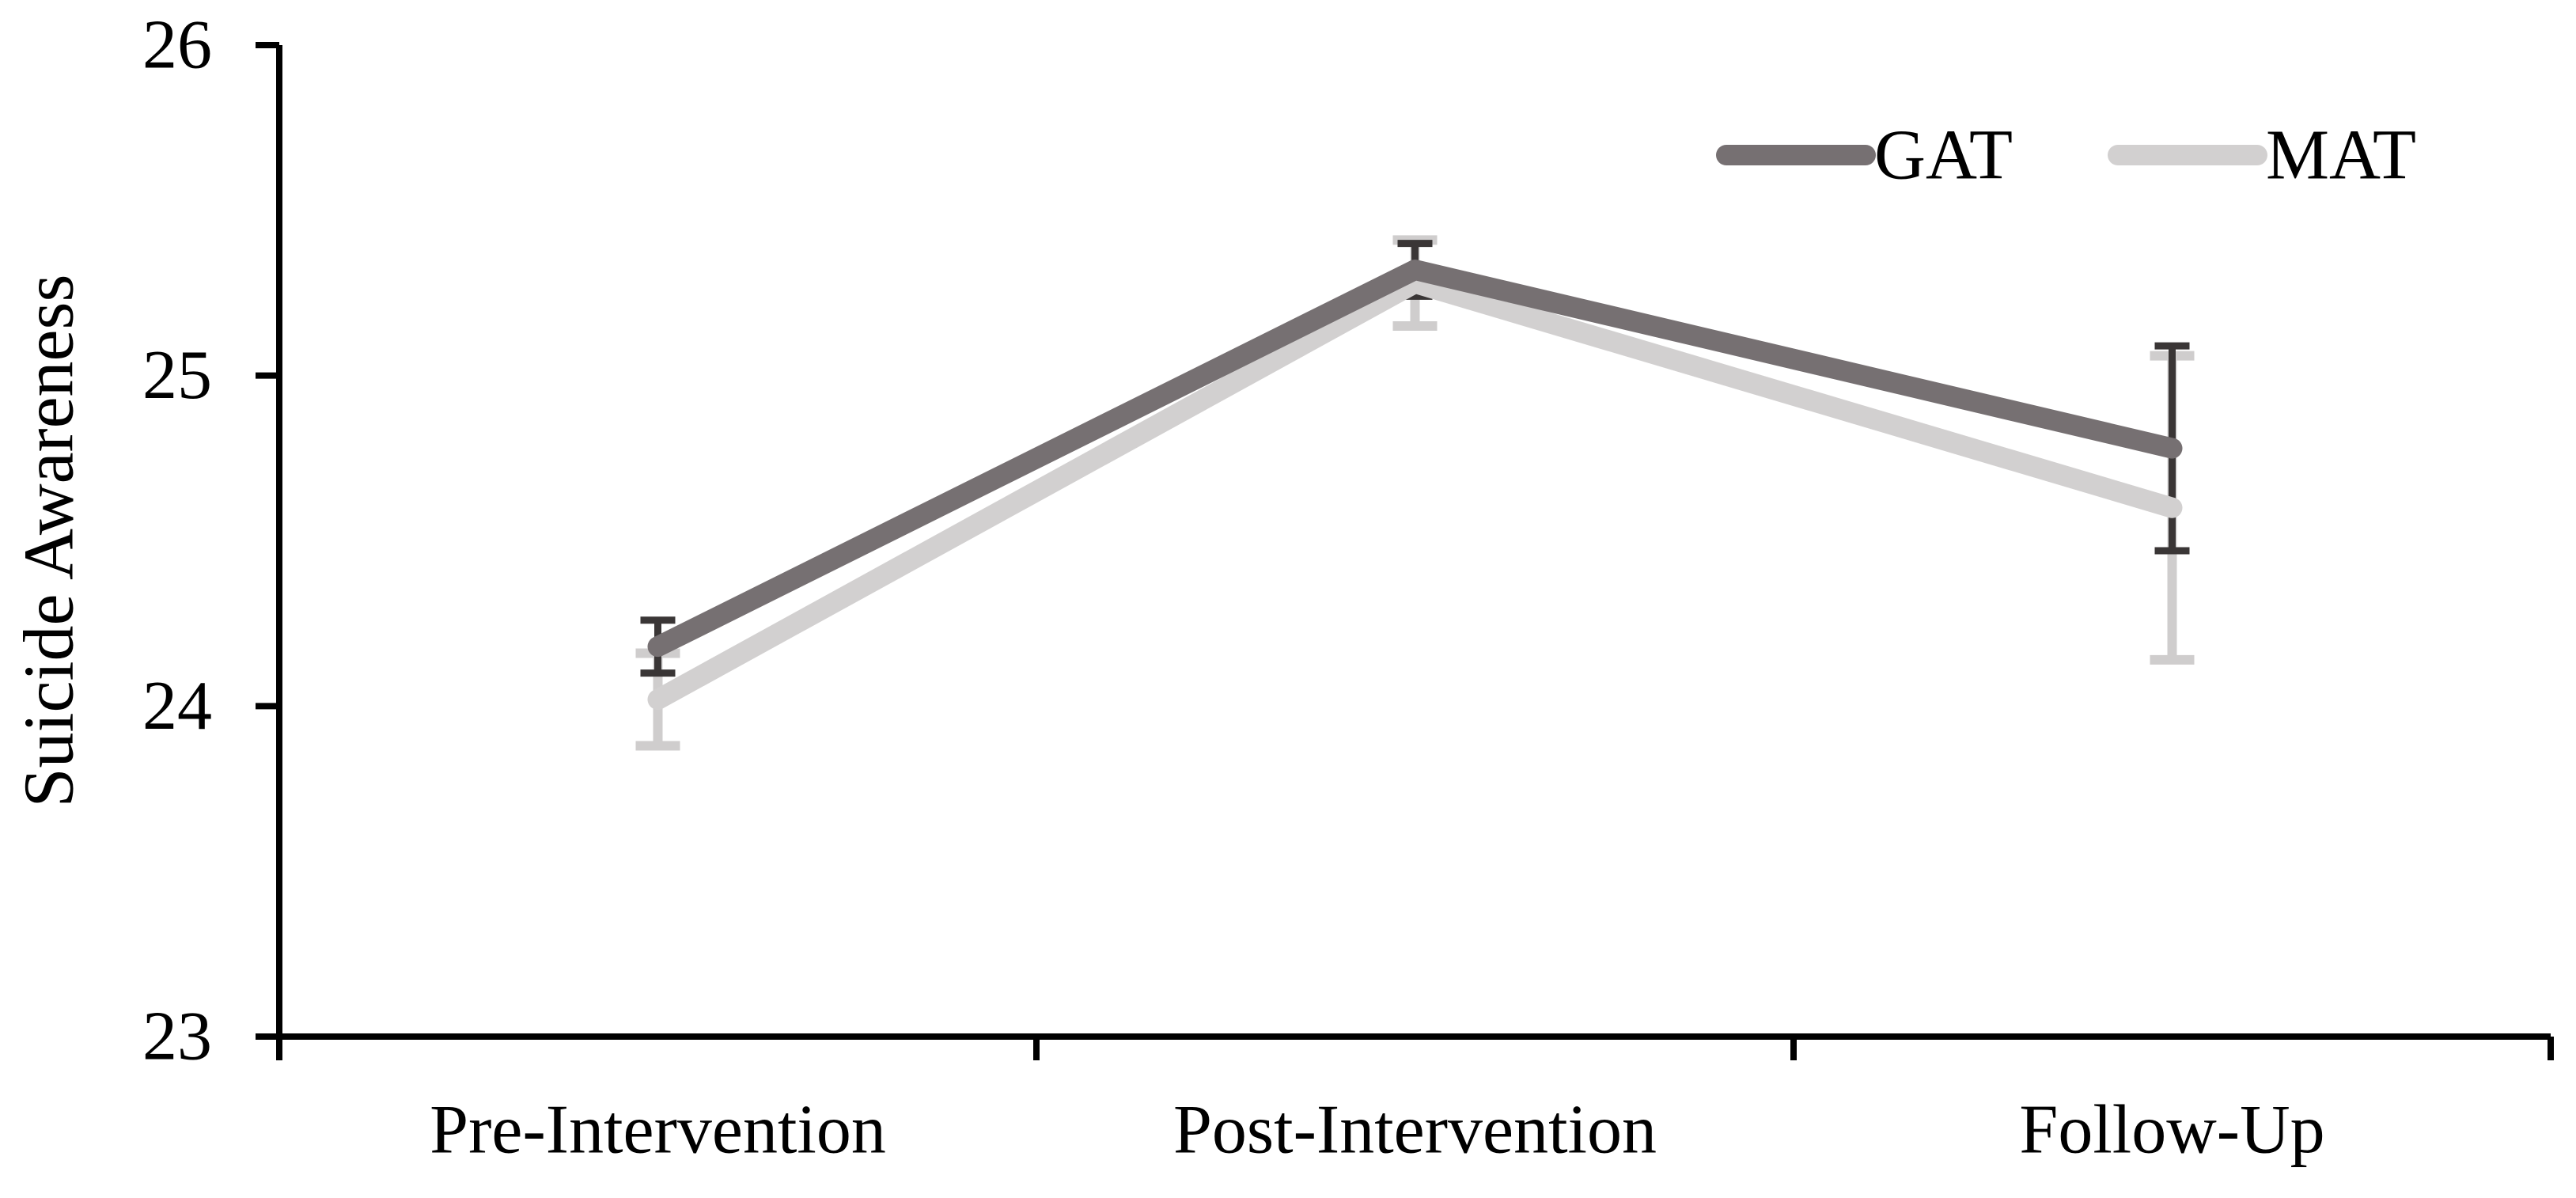 This screenshot has width=2576, height=1198. I want to click on y-tick-label: 26, so click(177, 45).